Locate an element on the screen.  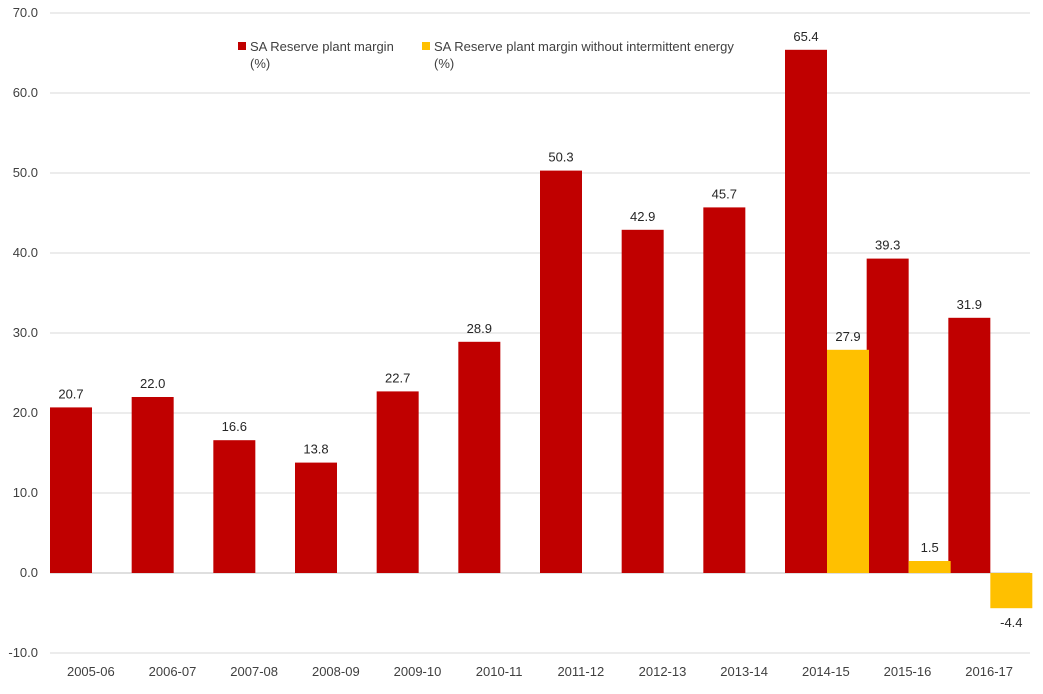
data-label-series-2: 27.9 is located at coordinates (847, 336).